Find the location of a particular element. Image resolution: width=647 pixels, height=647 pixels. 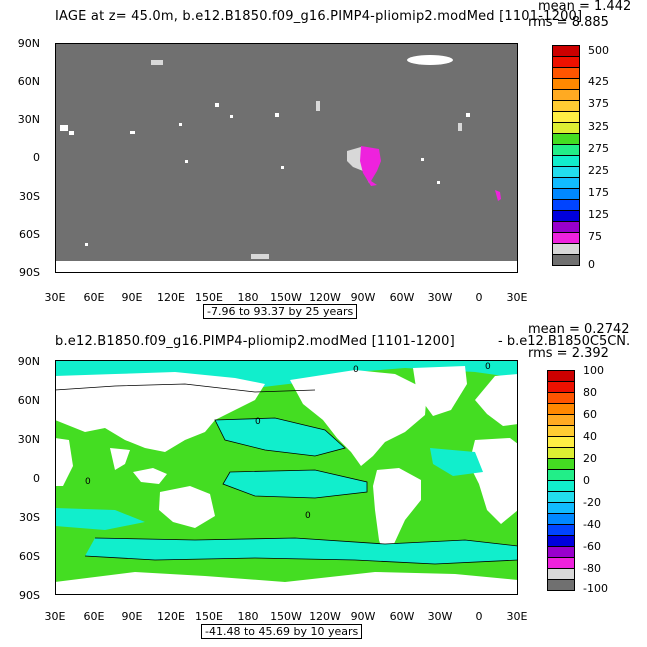

top-lon-tick: 60W is located at coordinates (402, 297).